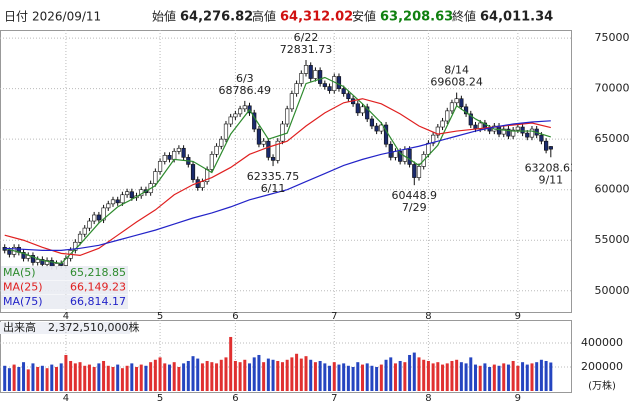  Describe the element at coordinates (273, 188) in the screenshot. I see `annotation-date: 6/11` at that location.